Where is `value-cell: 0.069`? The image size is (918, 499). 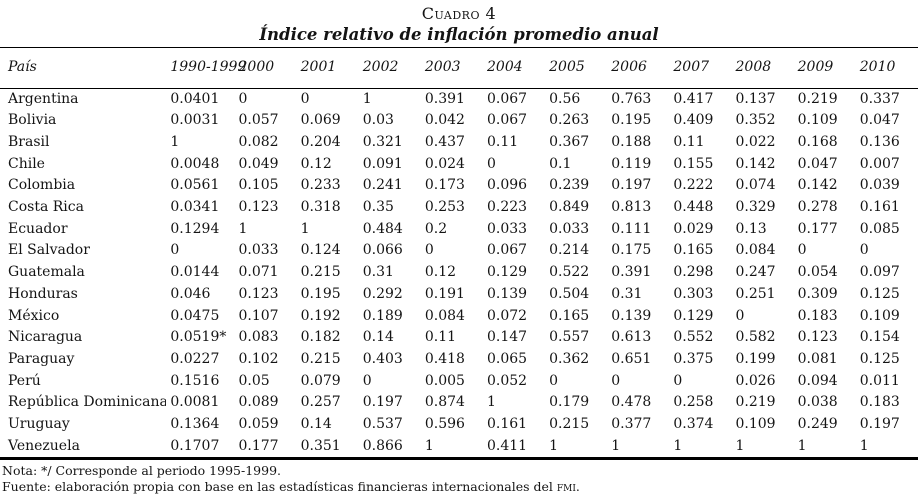 value-cell: 0.069 is located at coordinates (320, 120).